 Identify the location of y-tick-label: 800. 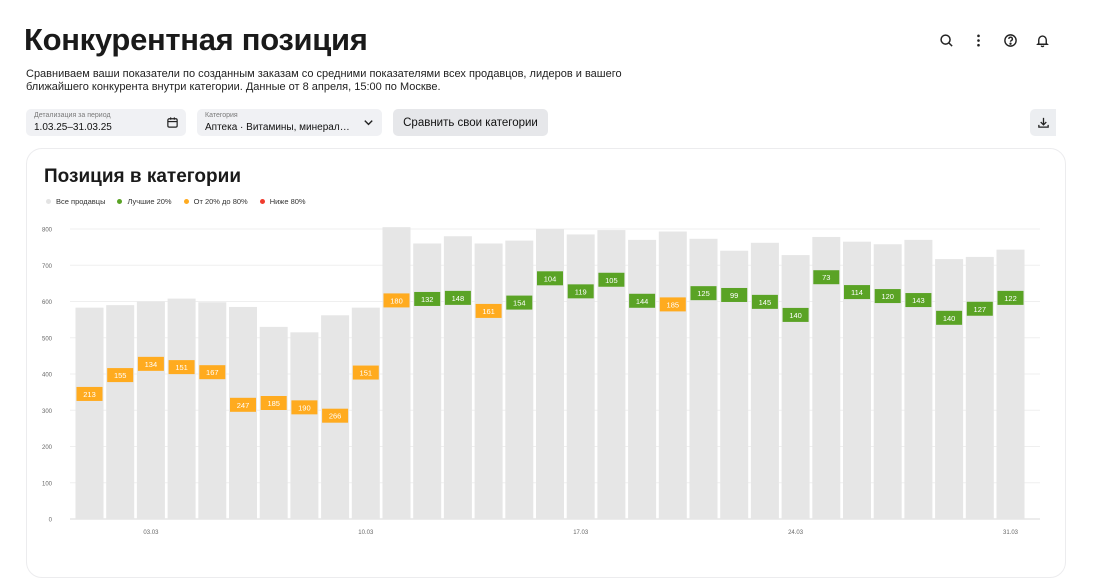
(47, 231).